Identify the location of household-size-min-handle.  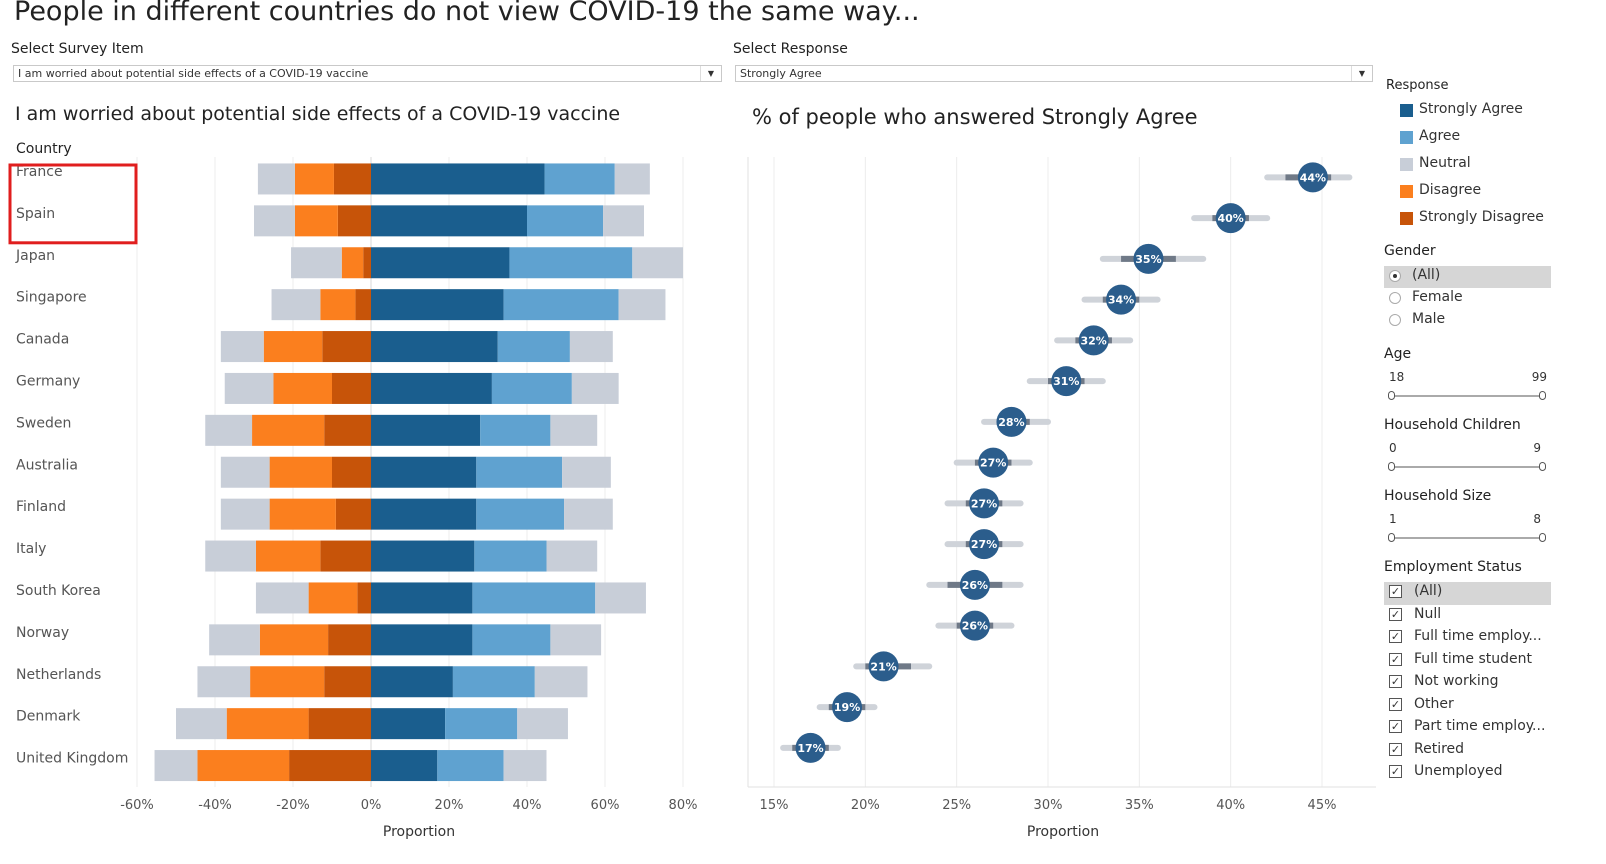
(1391, 537).